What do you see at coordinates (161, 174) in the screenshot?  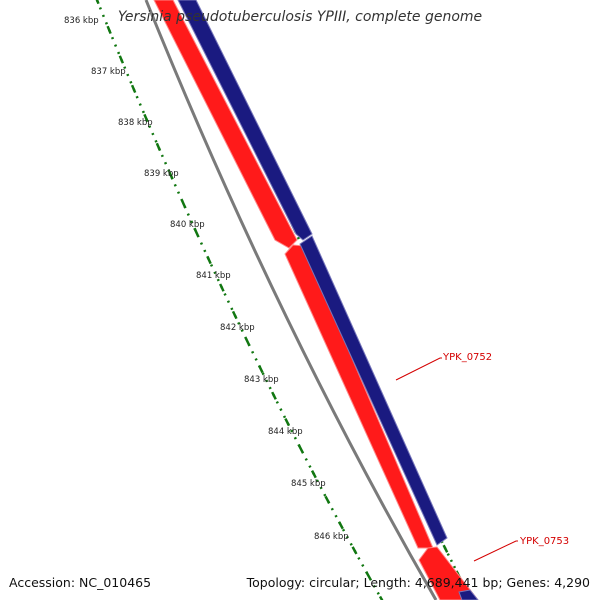 I see `kbp-label-839: 839 kbp` at bounding box center [161, 174].